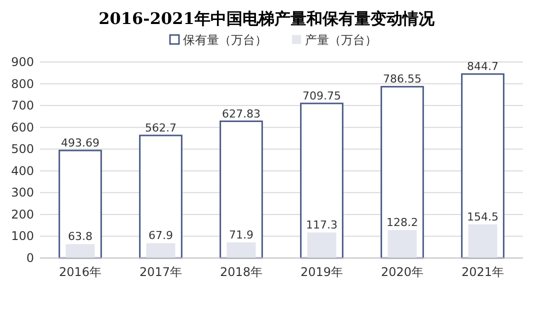  Describe the element at coordinates (225, 40) in the screenshot. I see `legend-label: 保有量（万台）` at that location.